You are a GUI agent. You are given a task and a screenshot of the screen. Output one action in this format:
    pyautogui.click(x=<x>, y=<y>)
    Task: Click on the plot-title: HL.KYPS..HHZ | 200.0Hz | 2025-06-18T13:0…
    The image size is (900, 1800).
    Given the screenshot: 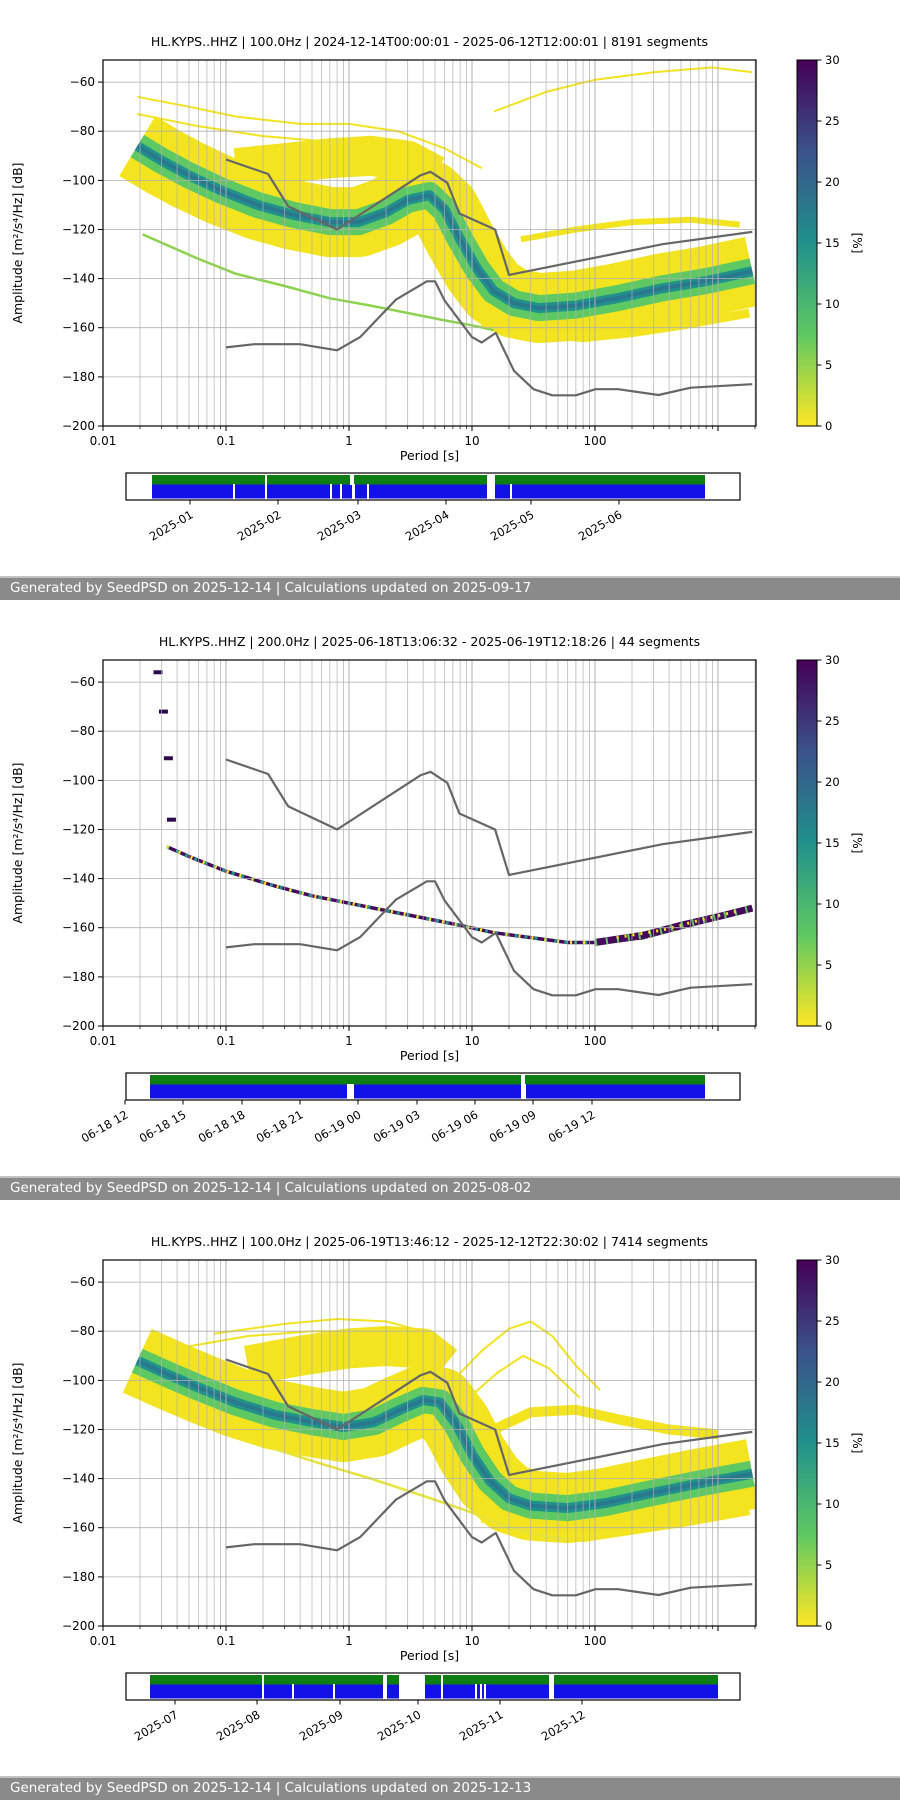 What is the action you would take?
    pyautogui.click(x=429, y=641)
    